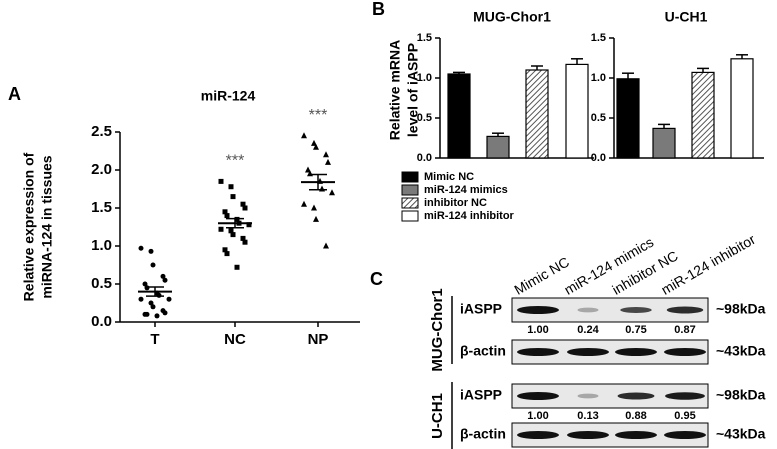  I want to click on legend-label: miR-124 mimics, so click(466, 190).